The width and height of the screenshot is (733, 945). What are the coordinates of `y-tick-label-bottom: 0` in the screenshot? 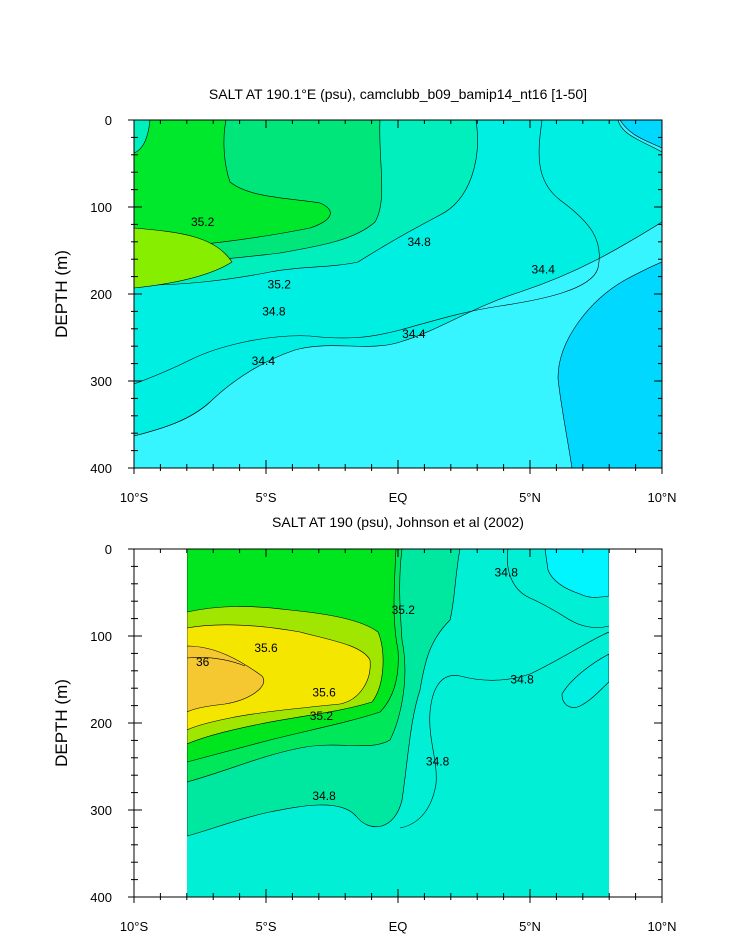 It's located at (108, 549).